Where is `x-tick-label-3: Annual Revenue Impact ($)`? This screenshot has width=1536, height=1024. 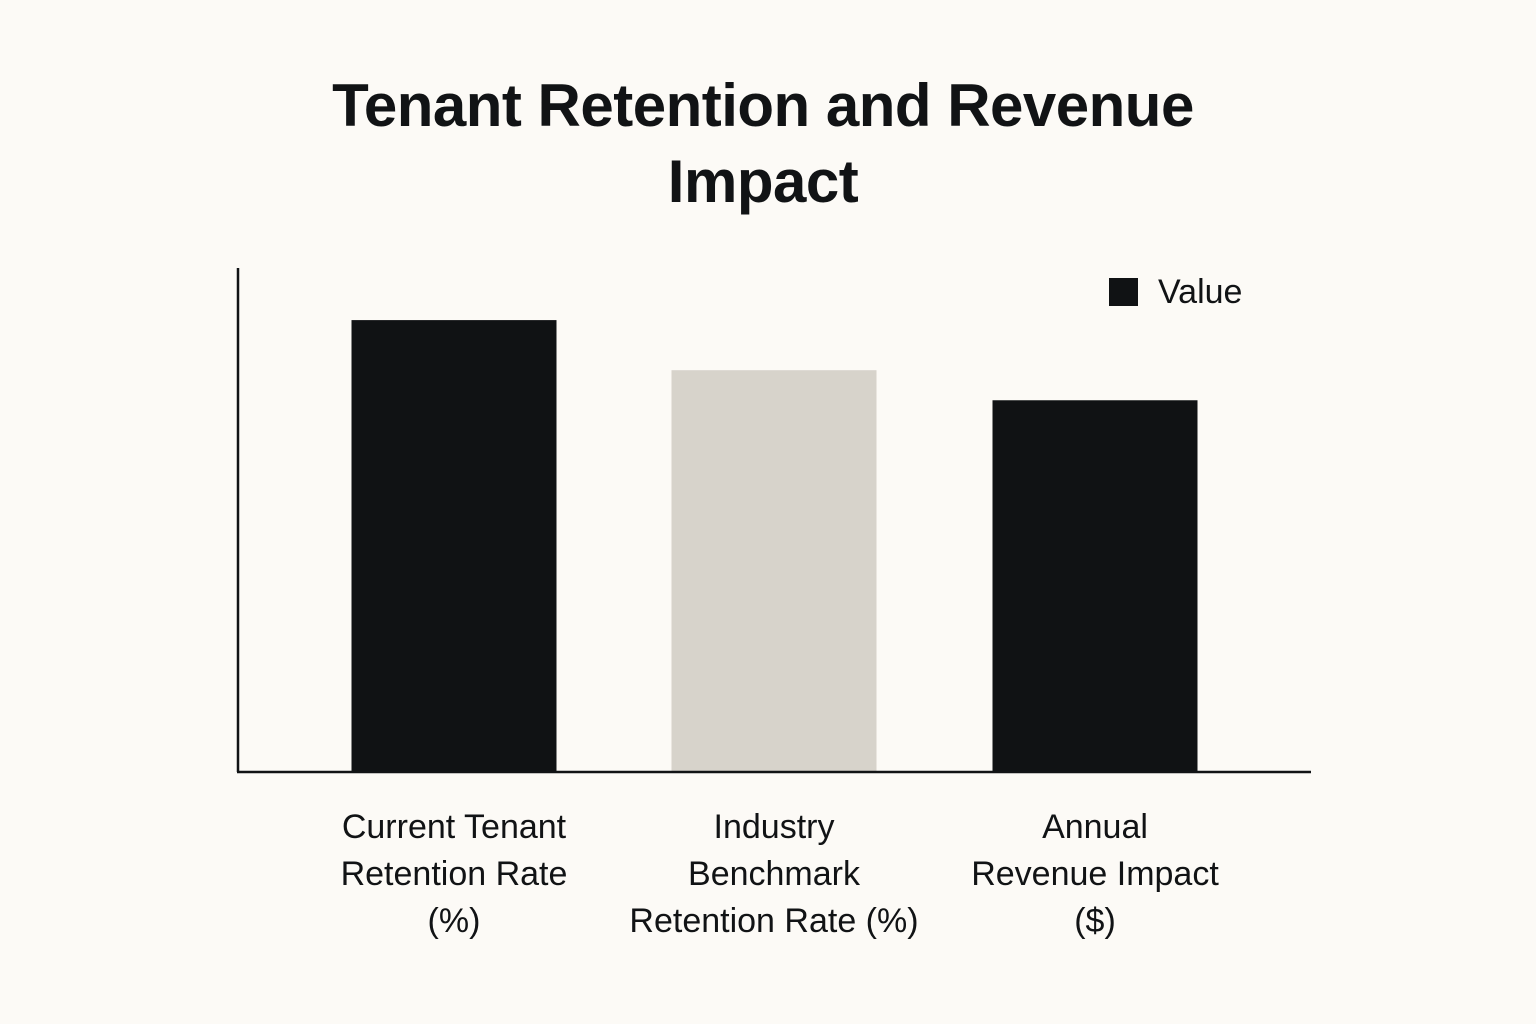 x-tick-label-3: Annual Revenue Impact ($) is located at coordinates (1095, 874).